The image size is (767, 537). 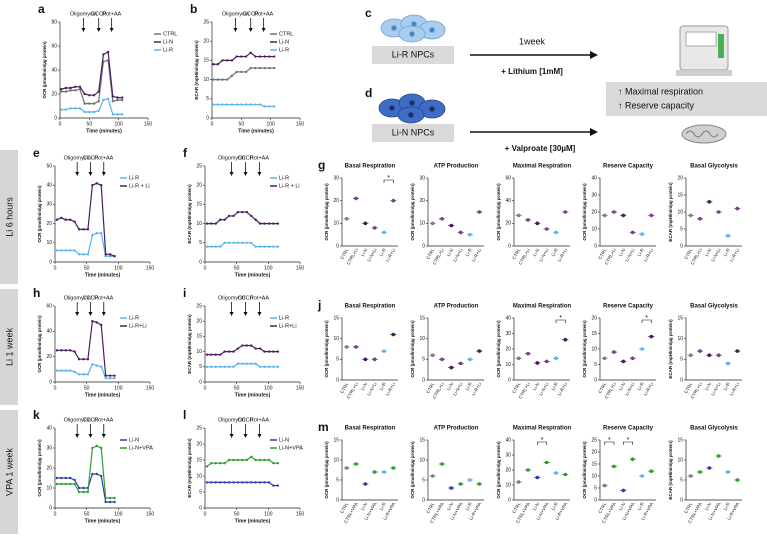 I want to click on injection-label: Rot+AA, so click(x=111, y=14).